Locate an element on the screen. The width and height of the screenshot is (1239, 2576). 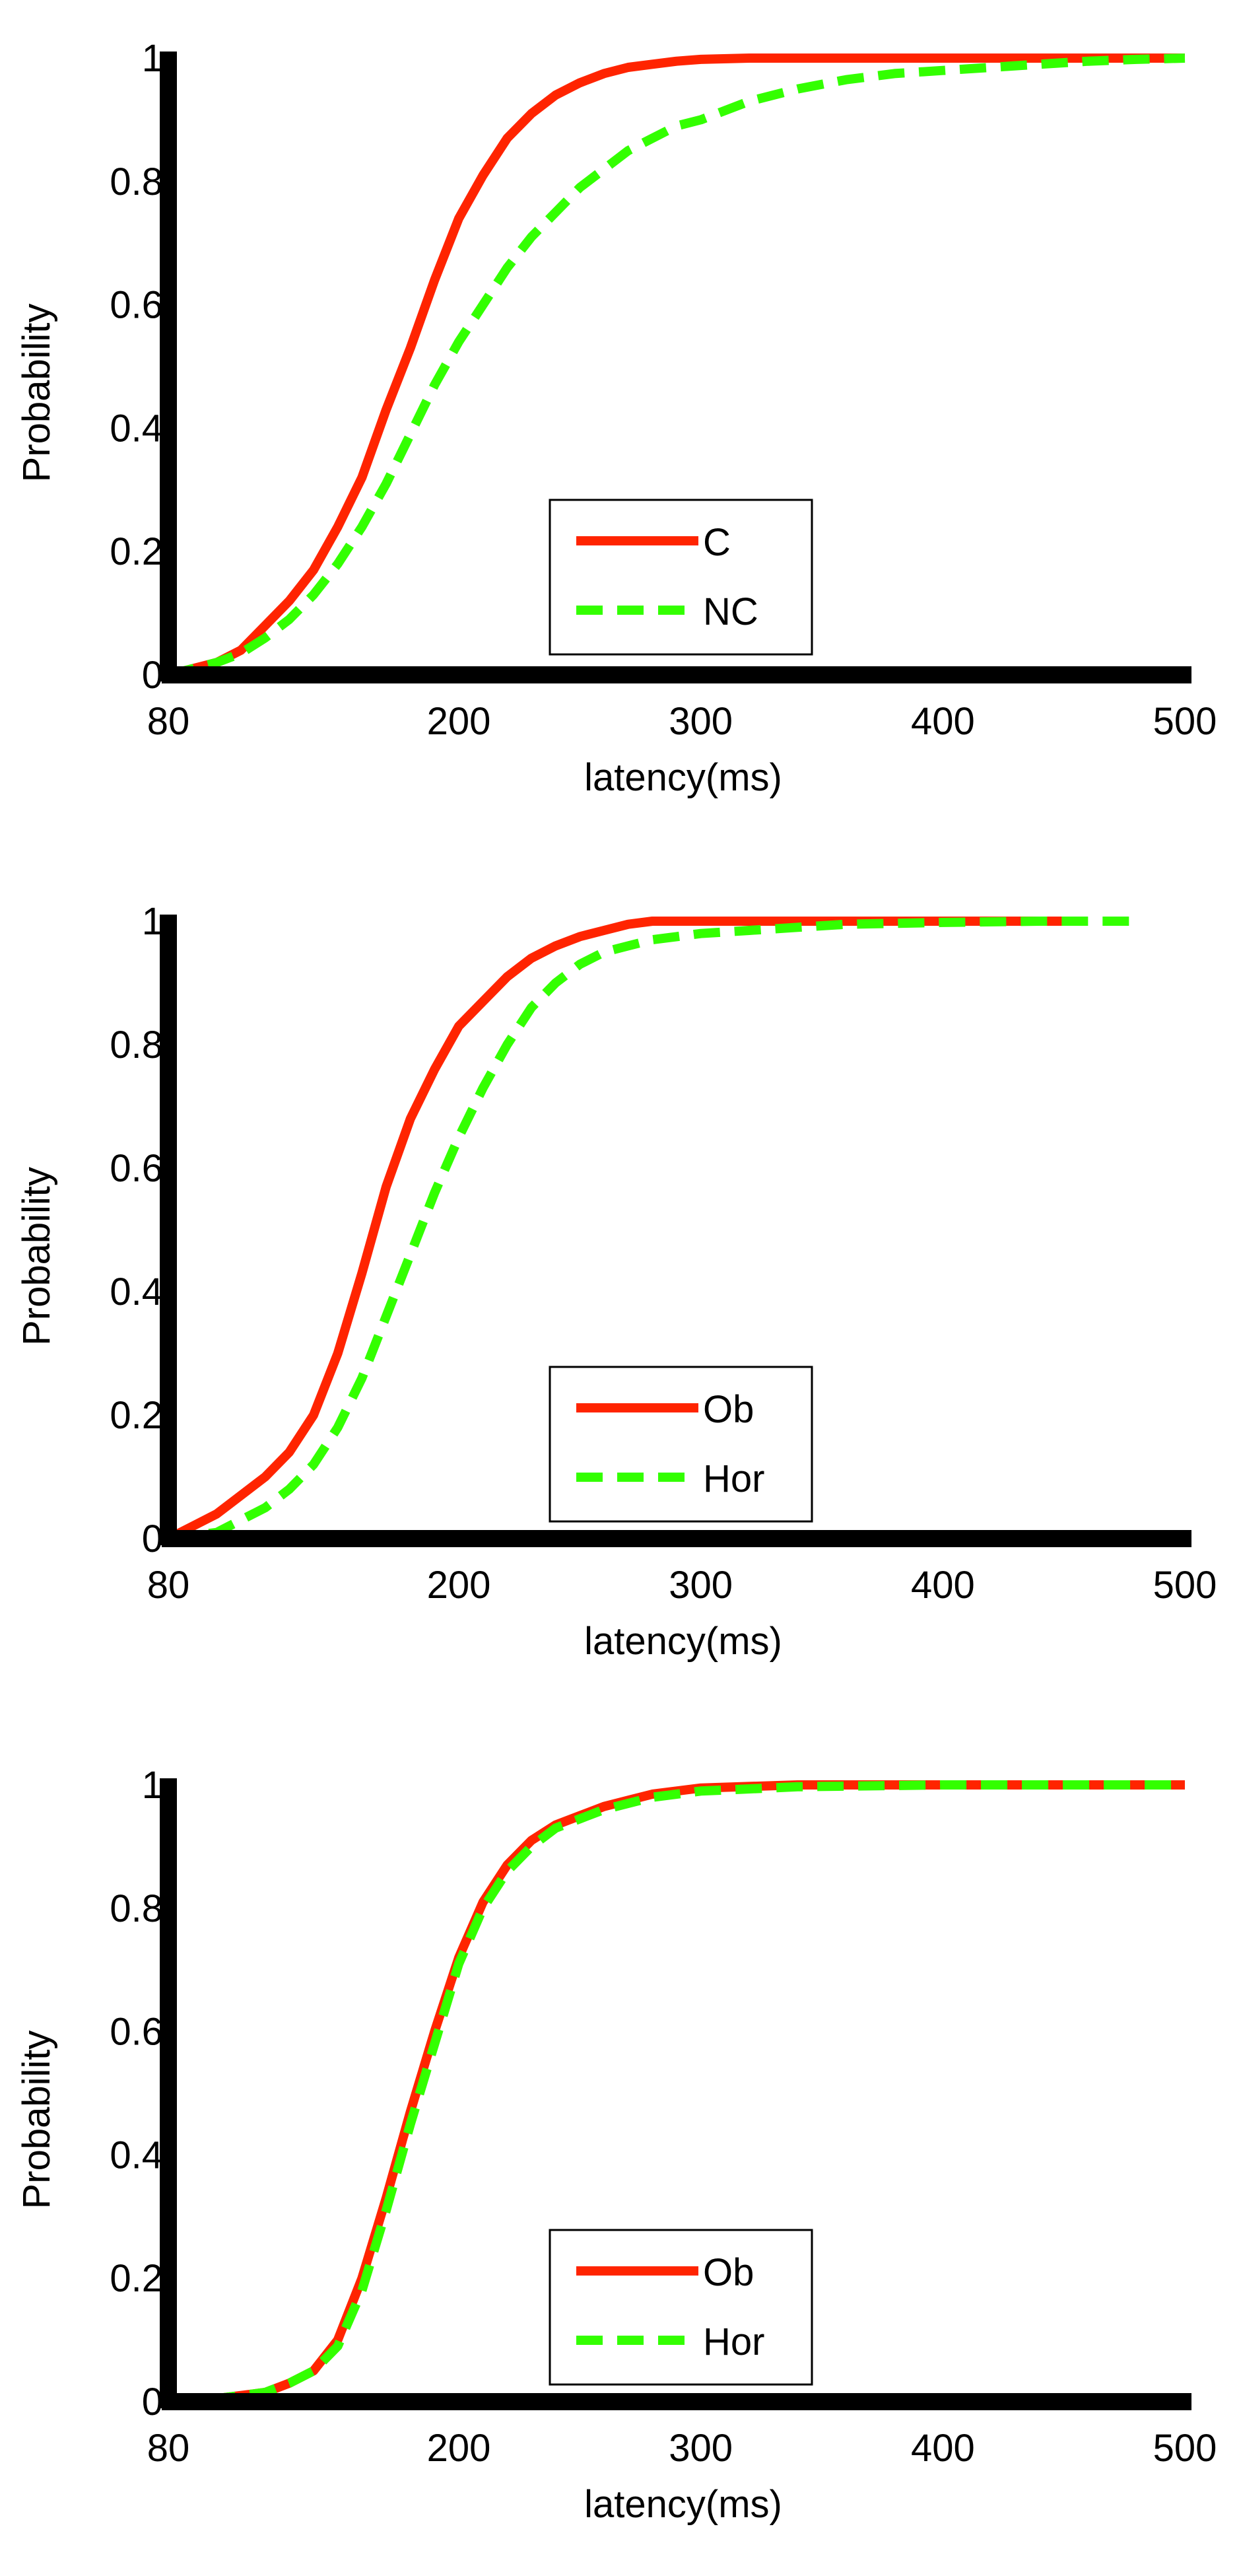
legend-label-c: C is located at coordinates (717, 543).